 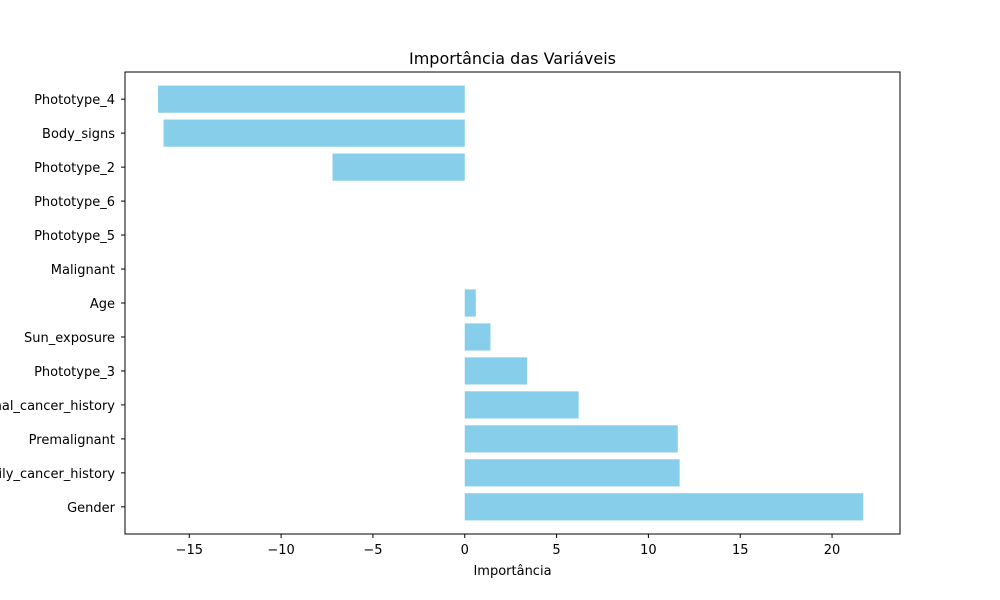 I want to click on y-tick-label: Personal_cancer_history, so click(x=57, y=406).